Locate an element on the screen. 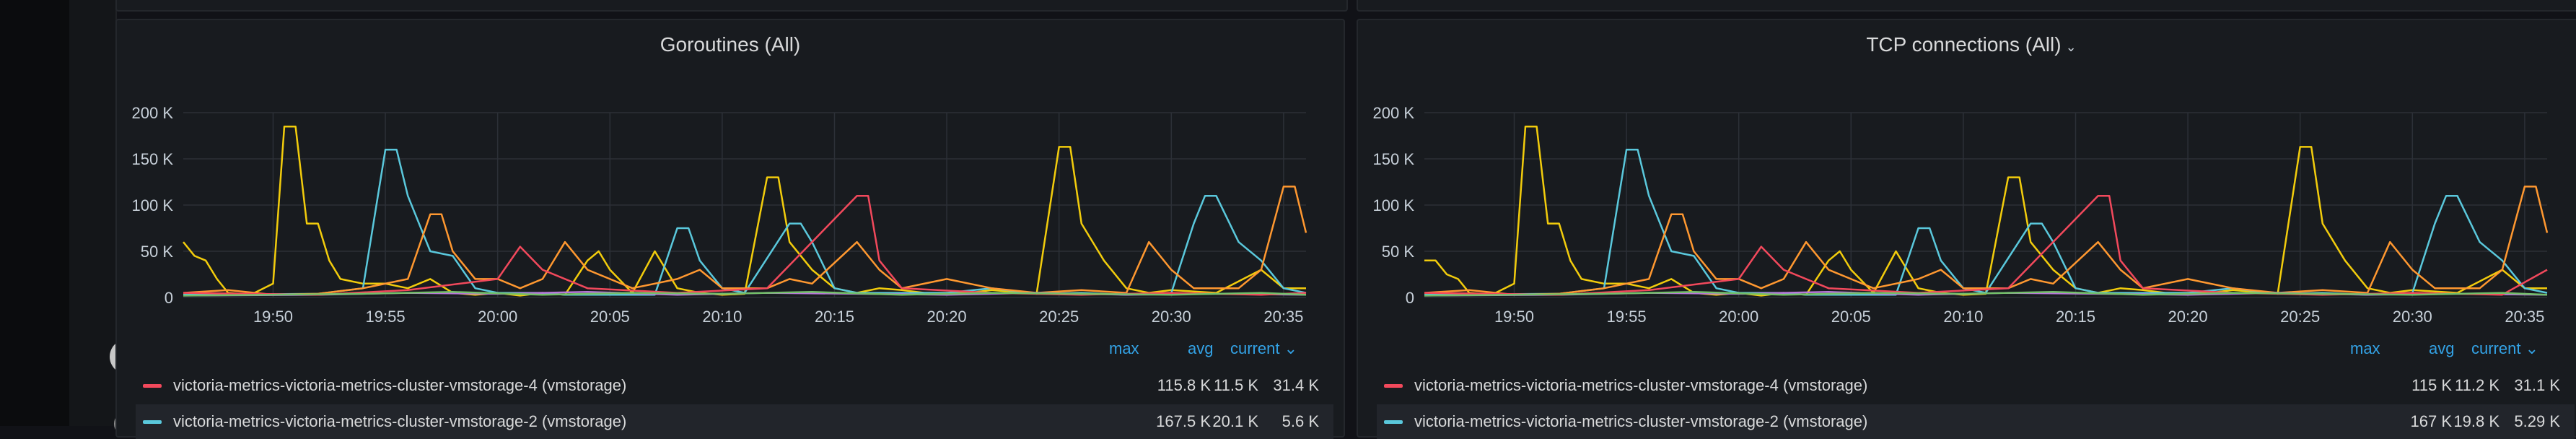 This screenshot has height=439, width=2576. legend-max: 115 K is located at coordinates (2431, 385).